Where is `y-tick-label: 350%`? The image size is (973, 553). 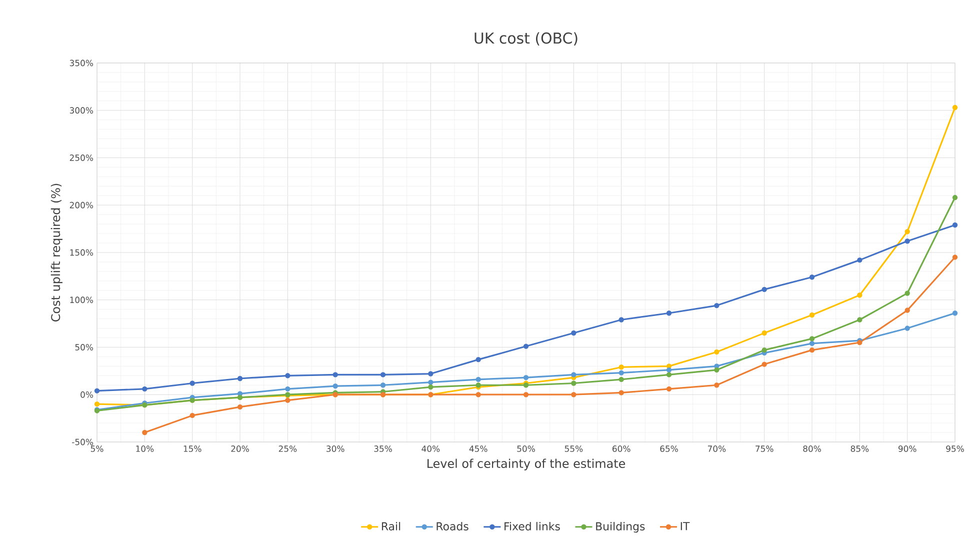
y-tick-label: 350% is located at coordinates (82, 63).